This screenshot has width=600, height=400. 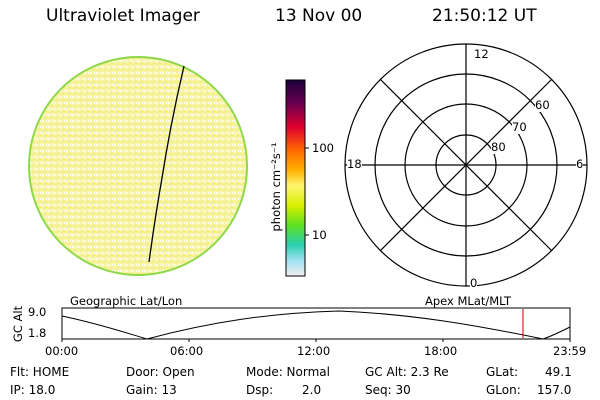 What do you see at coordinates (37, 312) in the screenshot?
I see `altitude-tick-9: 9.0` at bounding box center [37, 312].